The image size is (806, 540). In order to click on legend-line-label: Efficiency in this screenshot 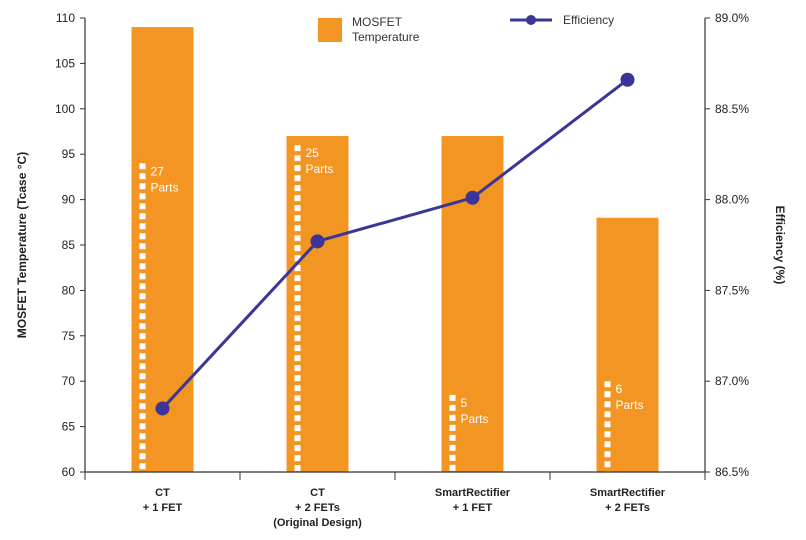, I will do `click(588, 20)`.